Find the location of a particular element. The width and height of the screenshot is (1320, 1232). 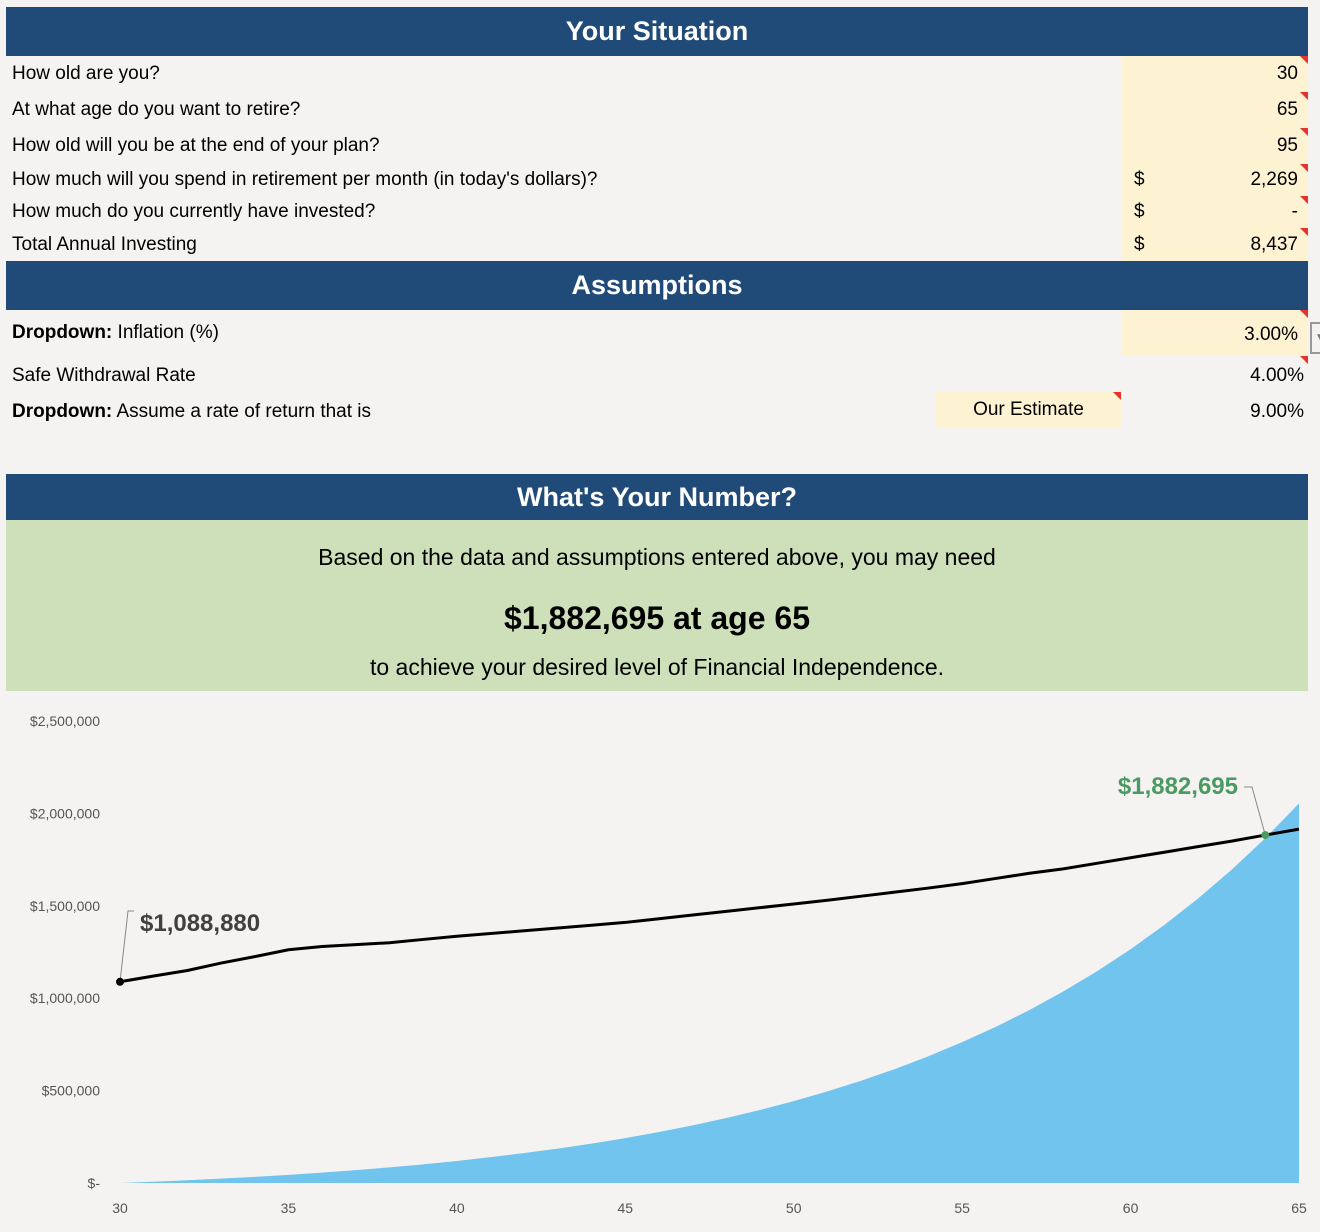

x-tick-label: 30 is located at coordinates (120, 1208).